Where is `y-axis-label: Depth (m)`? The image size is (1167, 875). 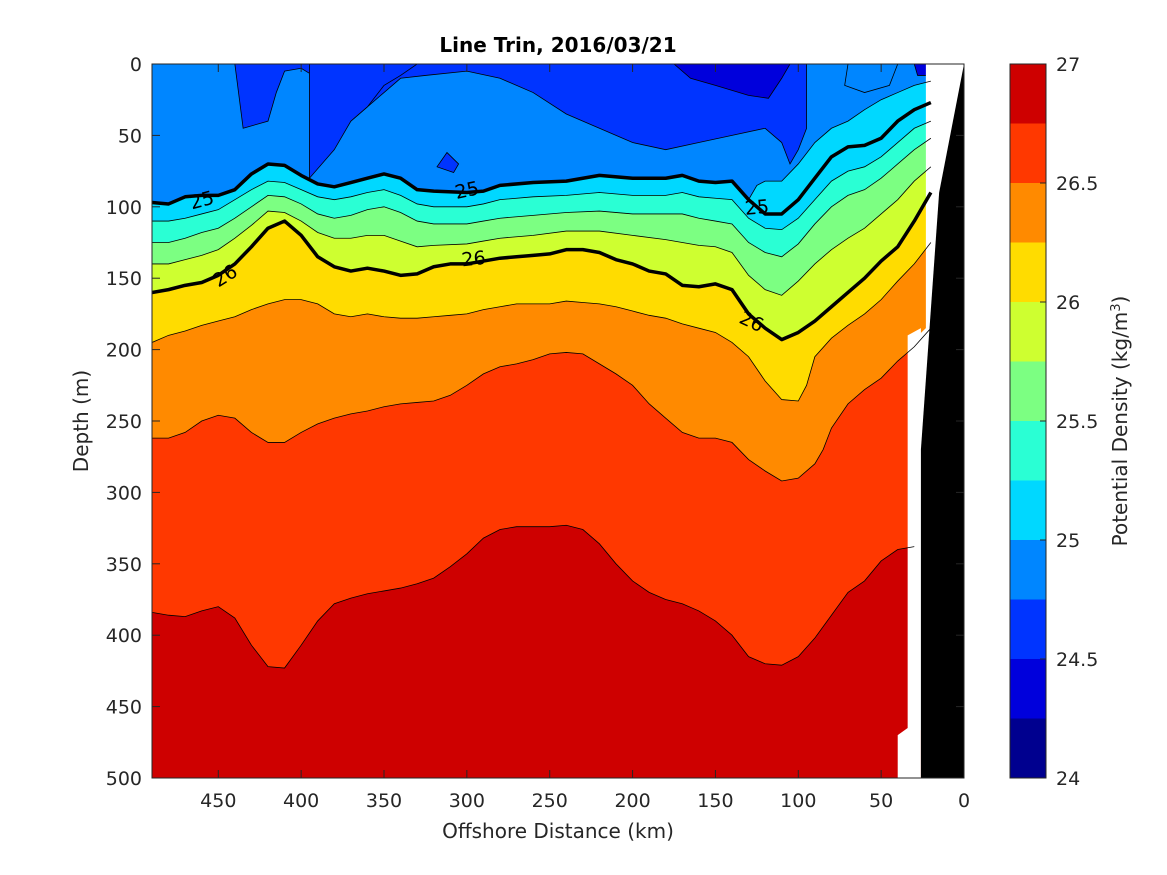
y-axis-label: Depth (m) is located at coordinates (81, 421).